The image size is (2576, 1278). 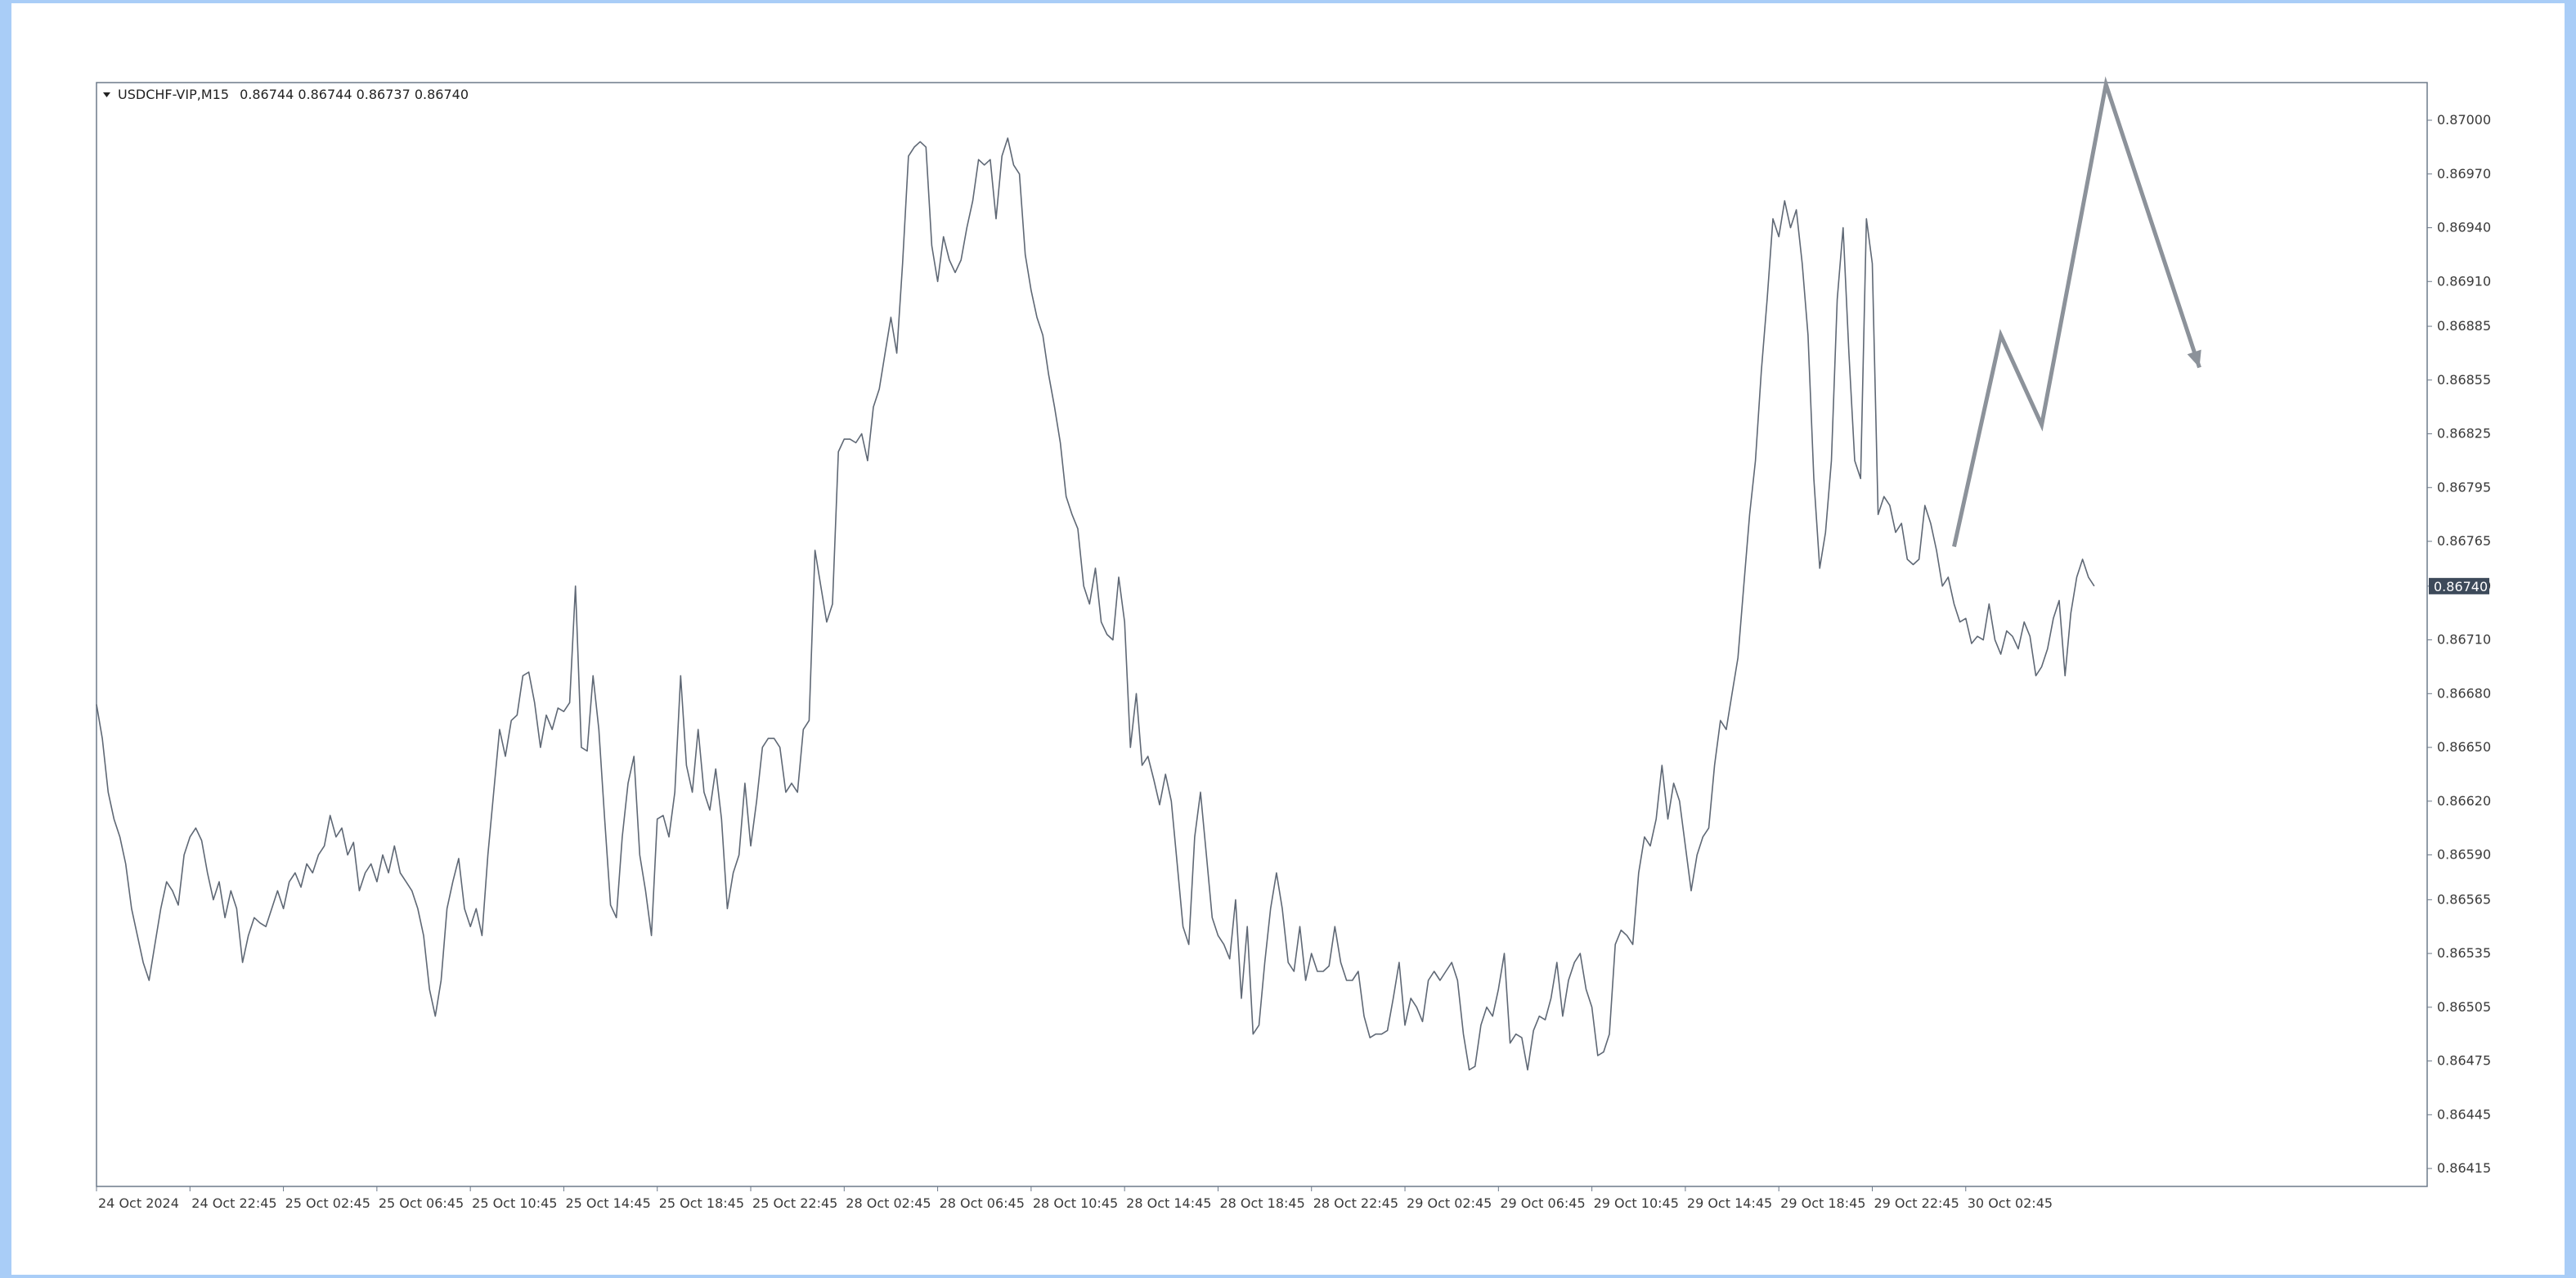 I want to click on x-tick-label: 28 Oct 06:45, so click(x=982, y=1203).